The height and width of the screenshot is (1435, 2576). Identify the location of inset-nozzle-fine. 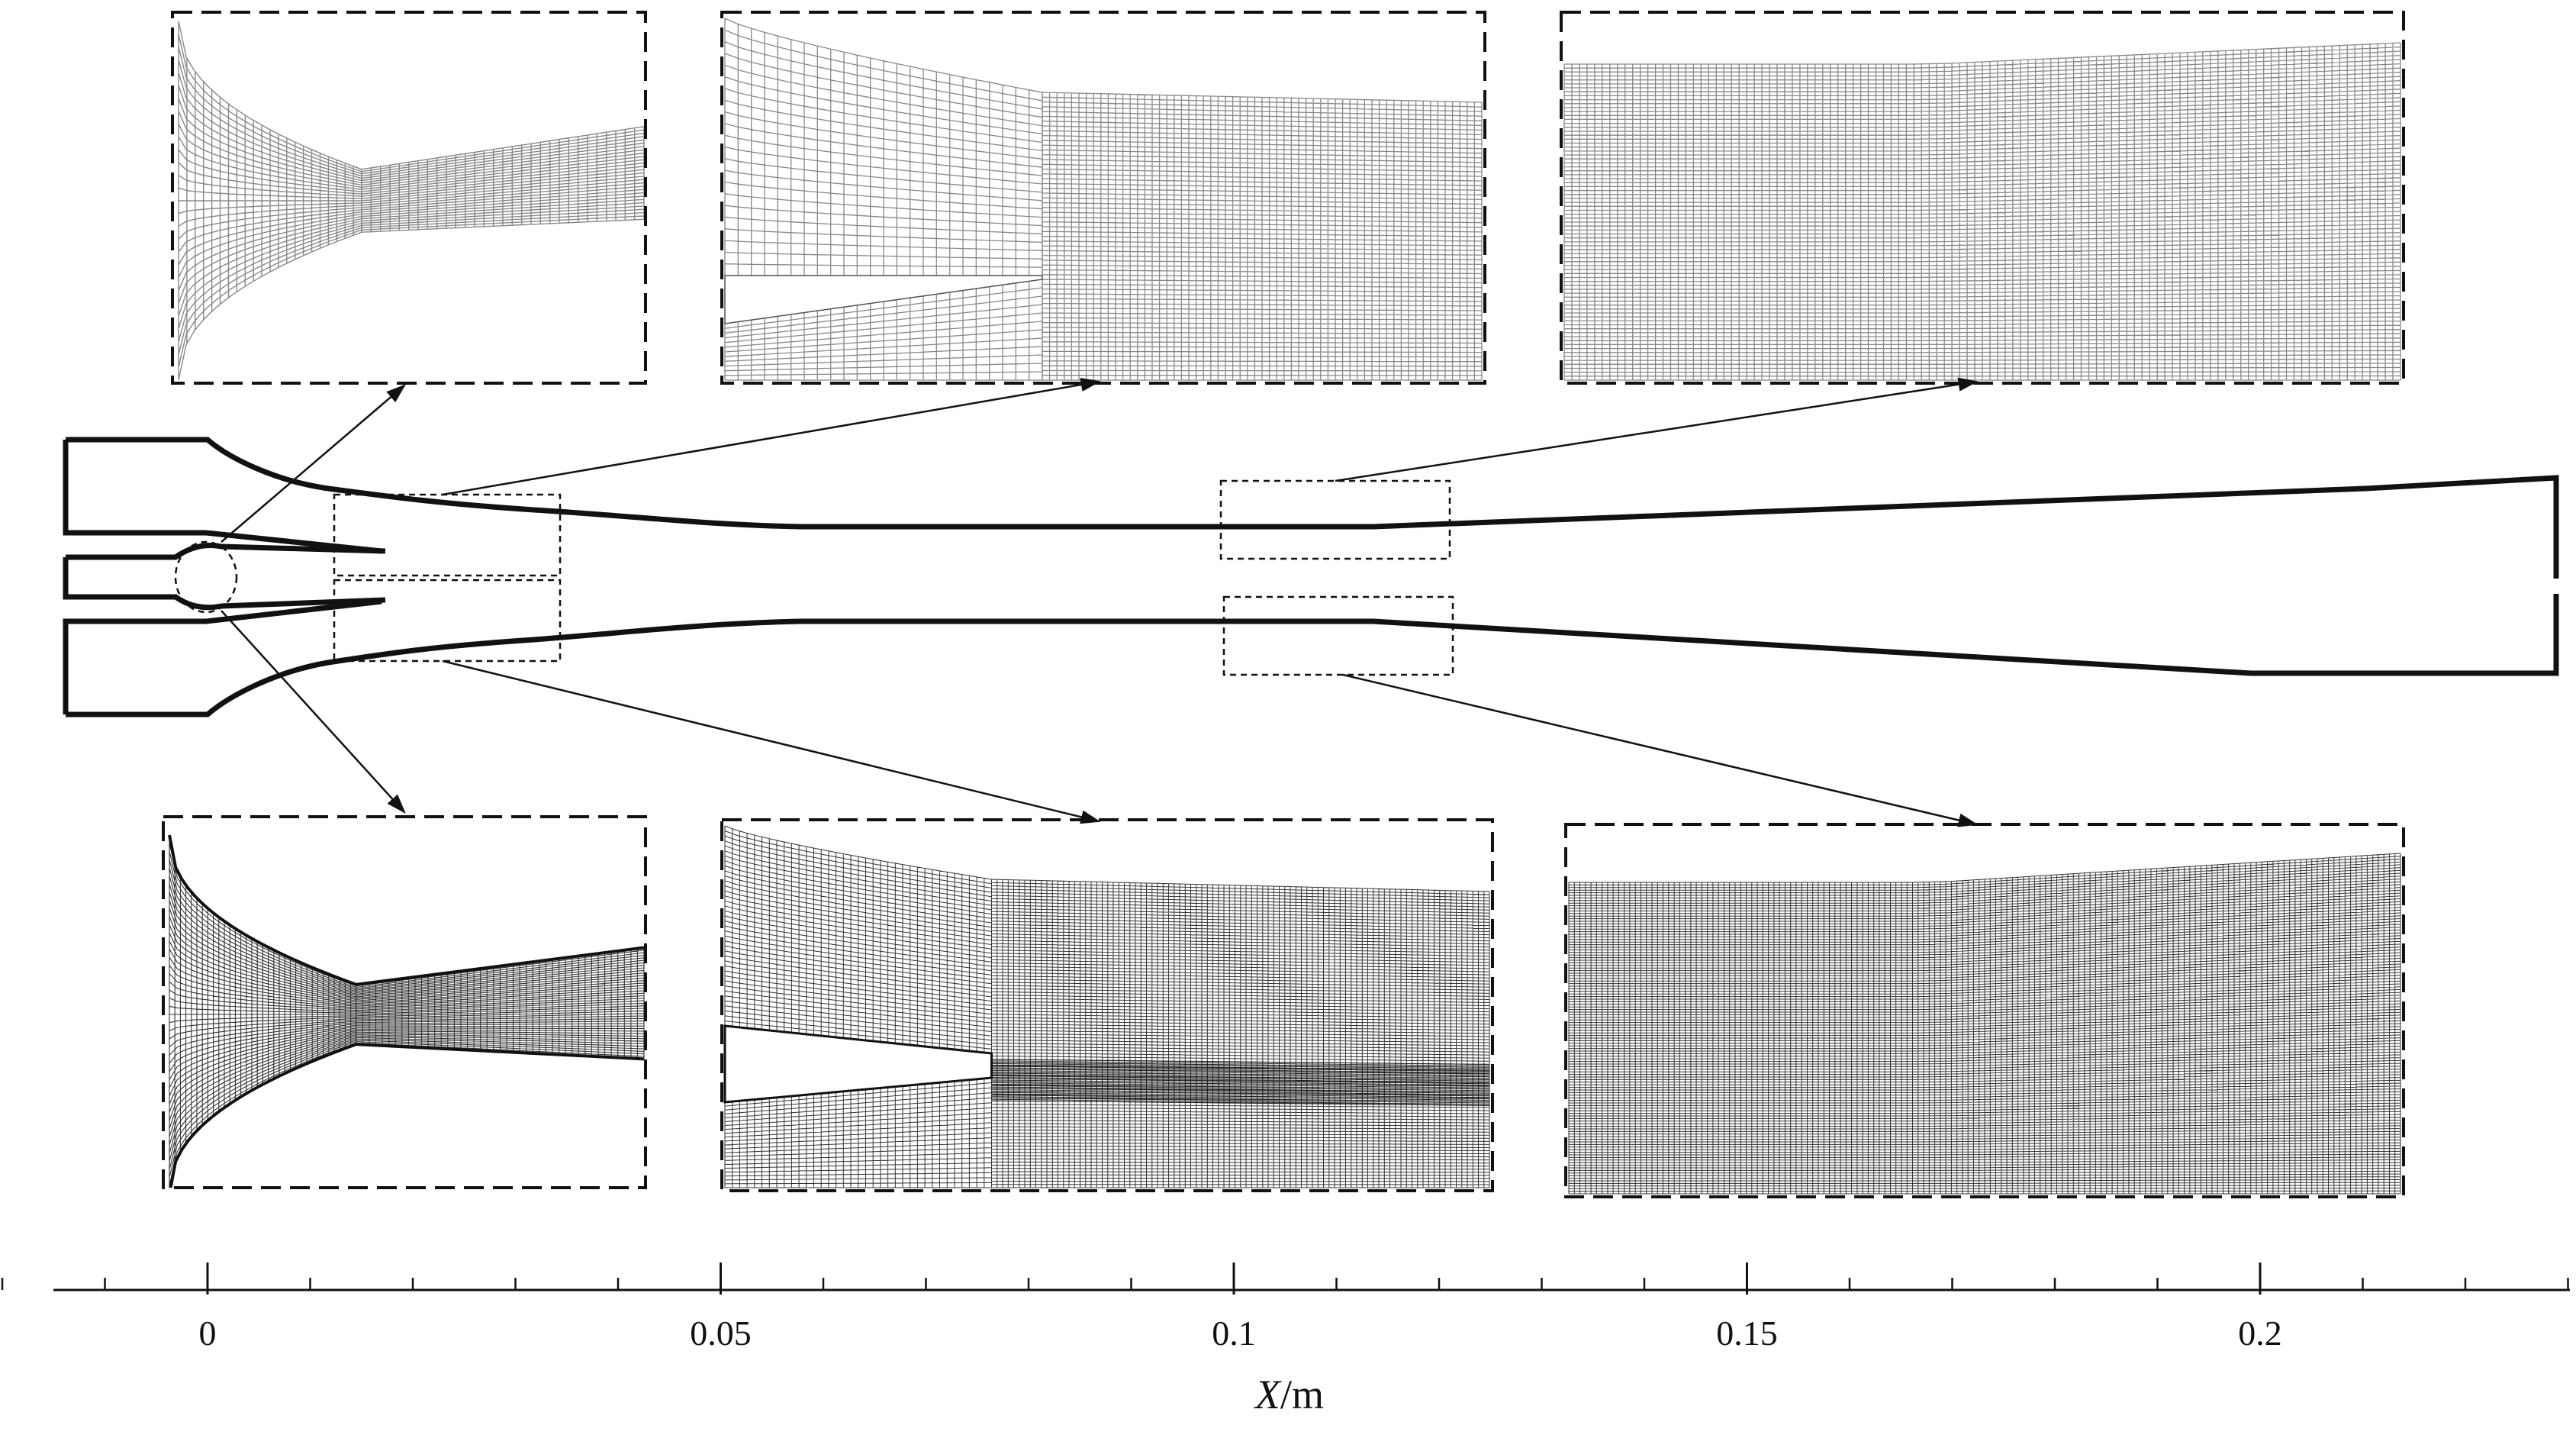
(404, 1002).